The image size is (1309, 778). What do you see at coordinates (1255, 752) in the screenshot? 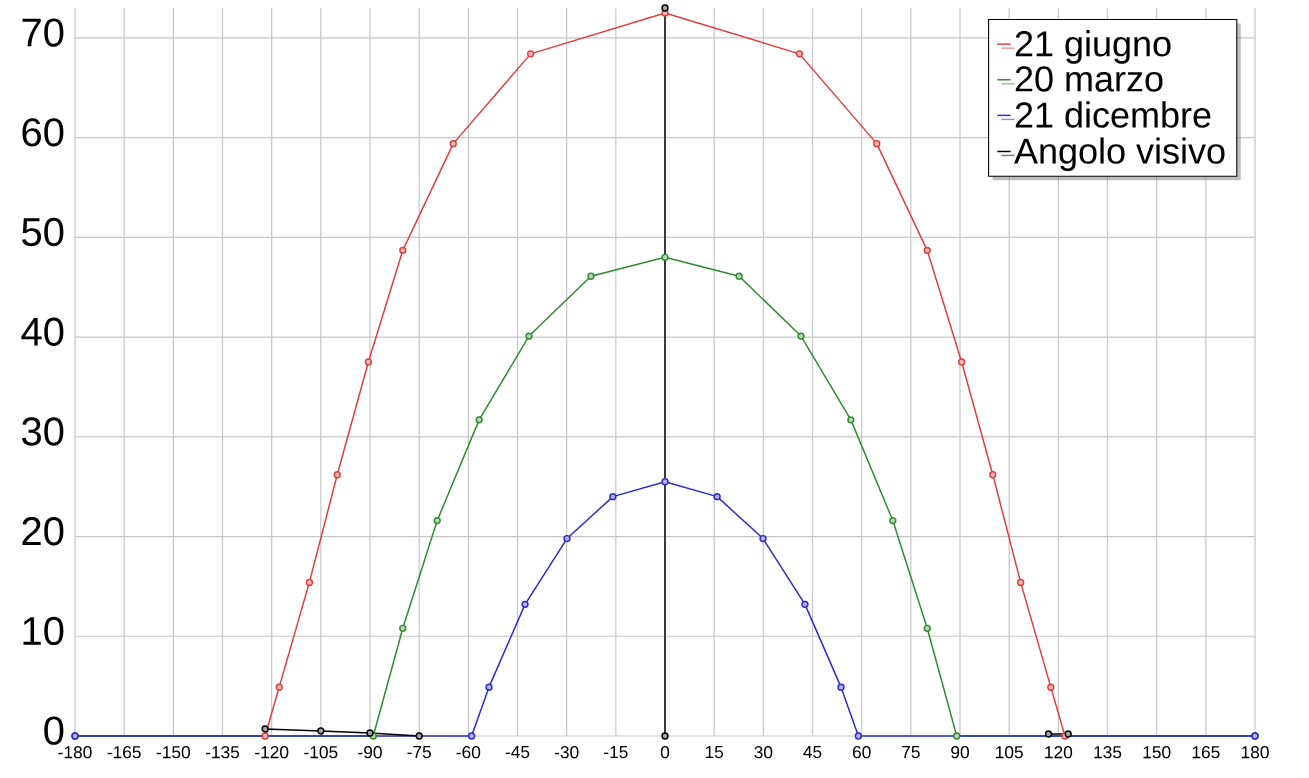
I see `x-tick-label: 180` at bounding box center [1255, 752].